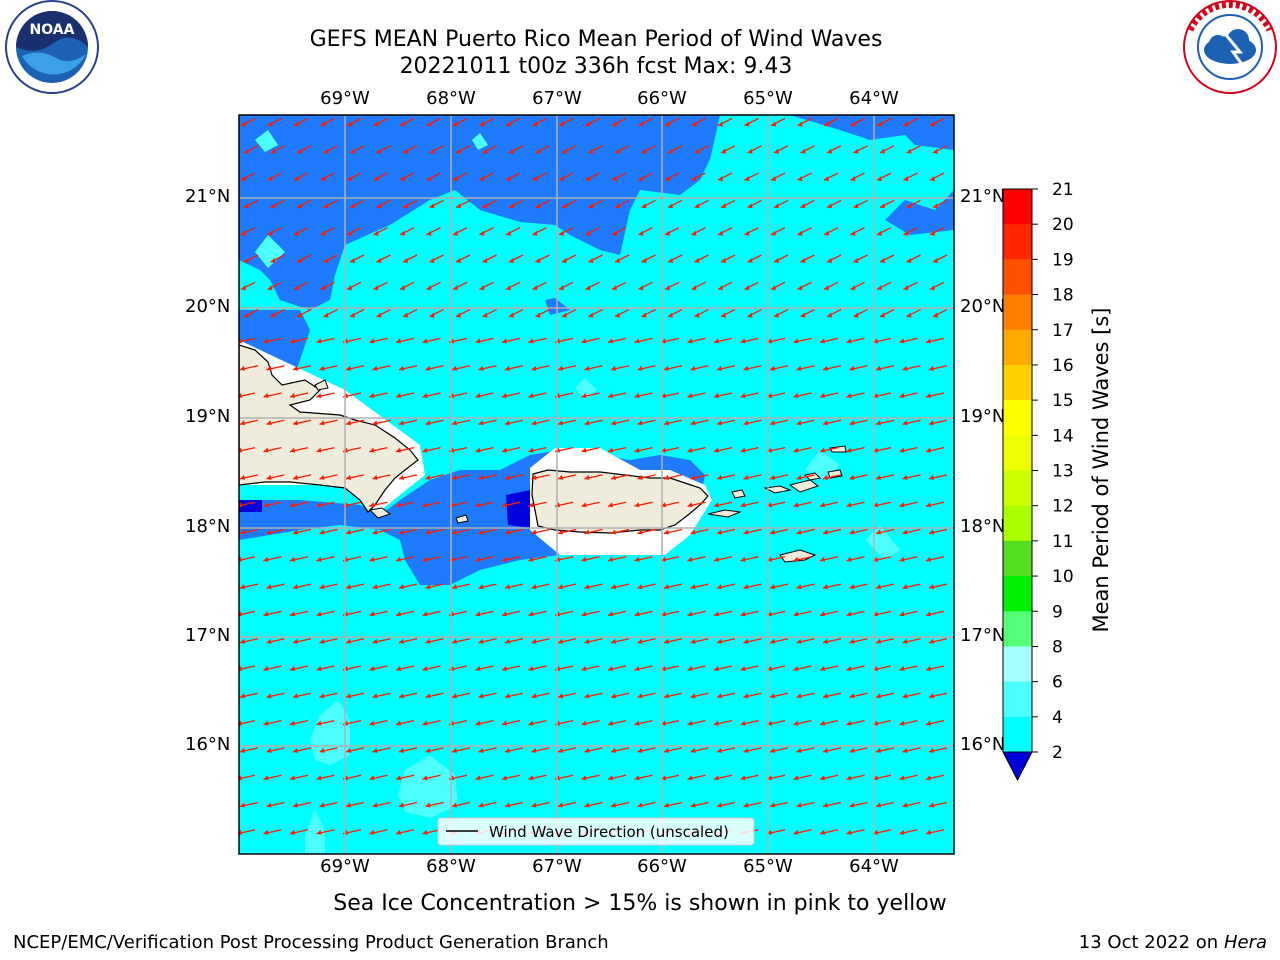  What do you see at coordinates (609, 832) in the screenshot?
I see `legend-label: Wind Wave Direction (unscaled)` at bounding box center [609, 832].